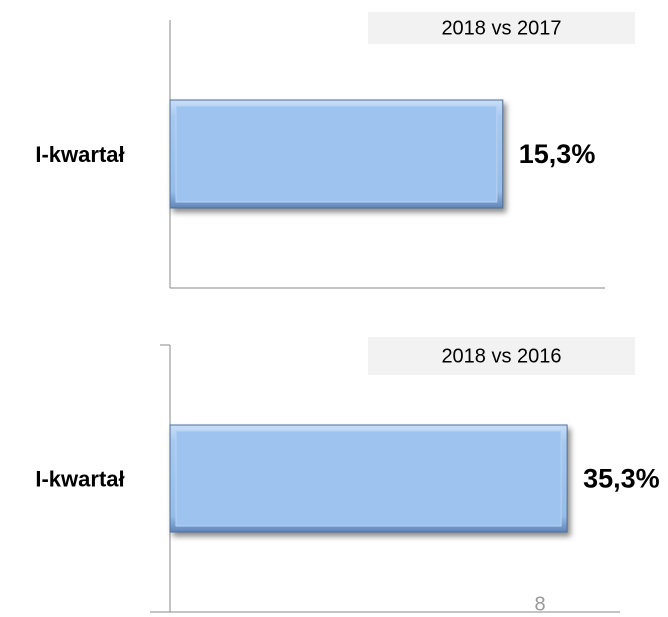 This screenshot has height=617, width=668. I want to click on chart-title: 2018 vs 2017, so click(501, 28).